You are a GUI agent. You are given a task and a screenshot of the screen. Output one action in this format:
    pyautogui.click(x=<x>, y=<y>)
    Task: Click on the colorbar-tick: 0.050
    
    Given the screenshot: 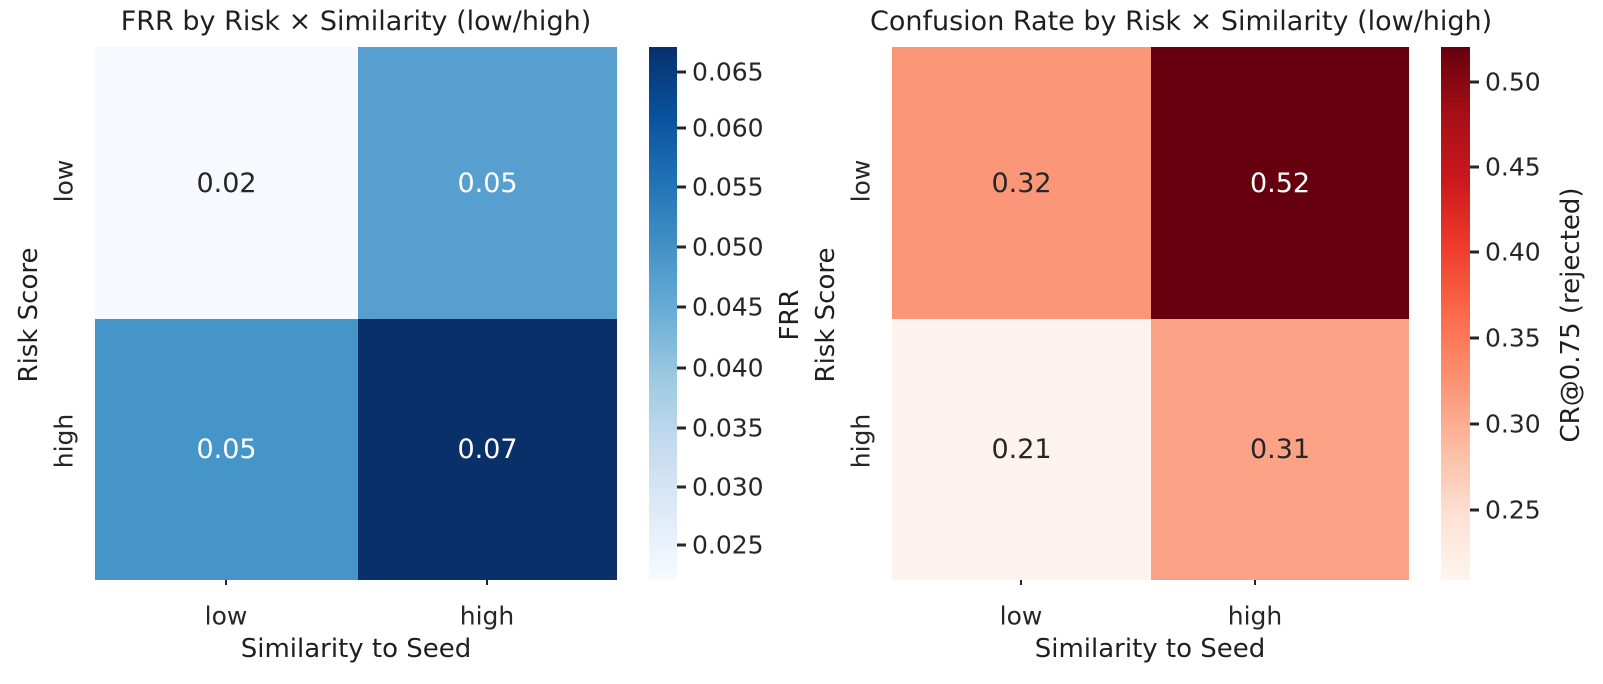 What is the action you would take?
    pyautogui.click(x=720, y=246)
    